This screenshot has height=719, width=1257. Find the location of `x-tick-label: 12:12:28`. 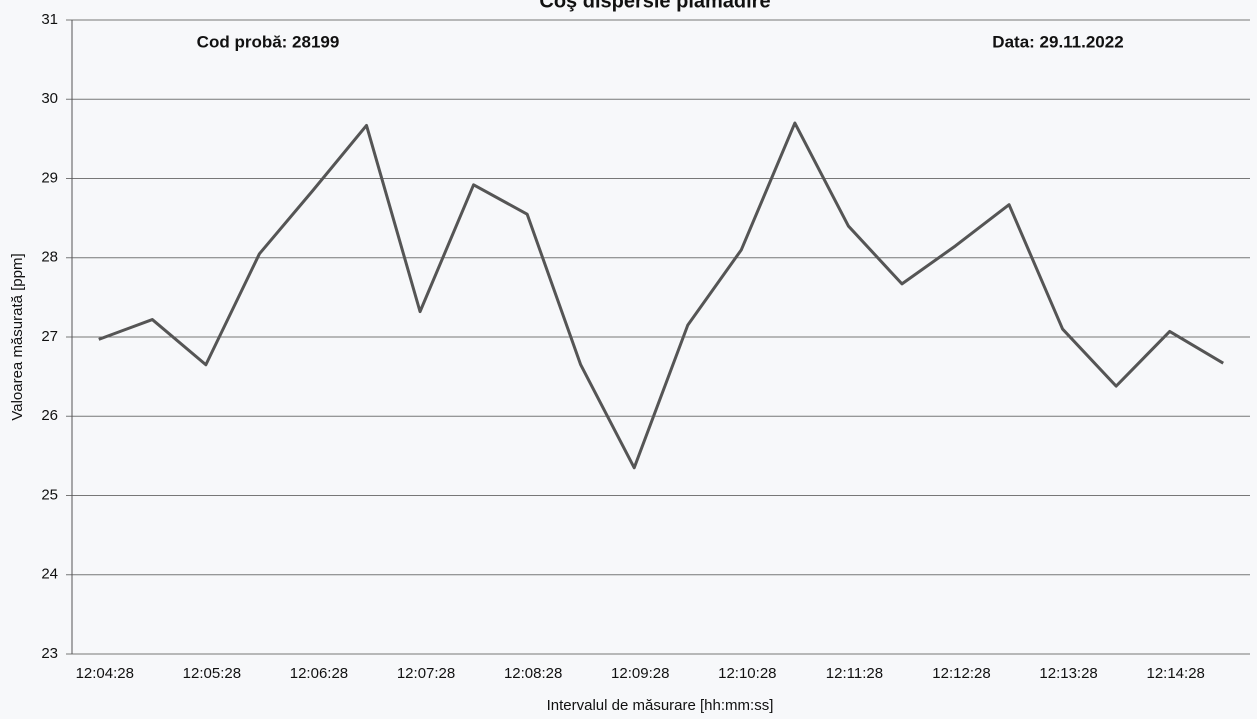

x-tick-label: 12:12:28 is located at coordinates (961, 673).